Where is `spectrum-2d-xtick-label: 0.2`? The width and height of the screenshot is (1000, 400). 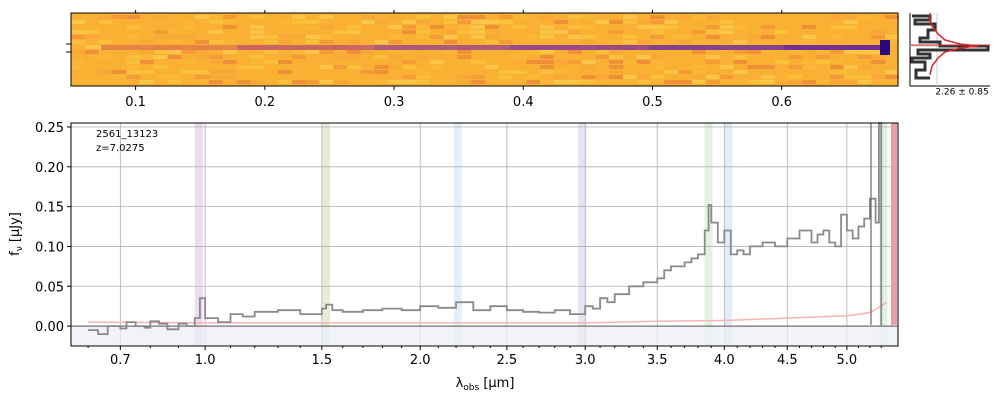 spectrum-2d-xtick-label: 0.2 is located at coordinates (264, 102).